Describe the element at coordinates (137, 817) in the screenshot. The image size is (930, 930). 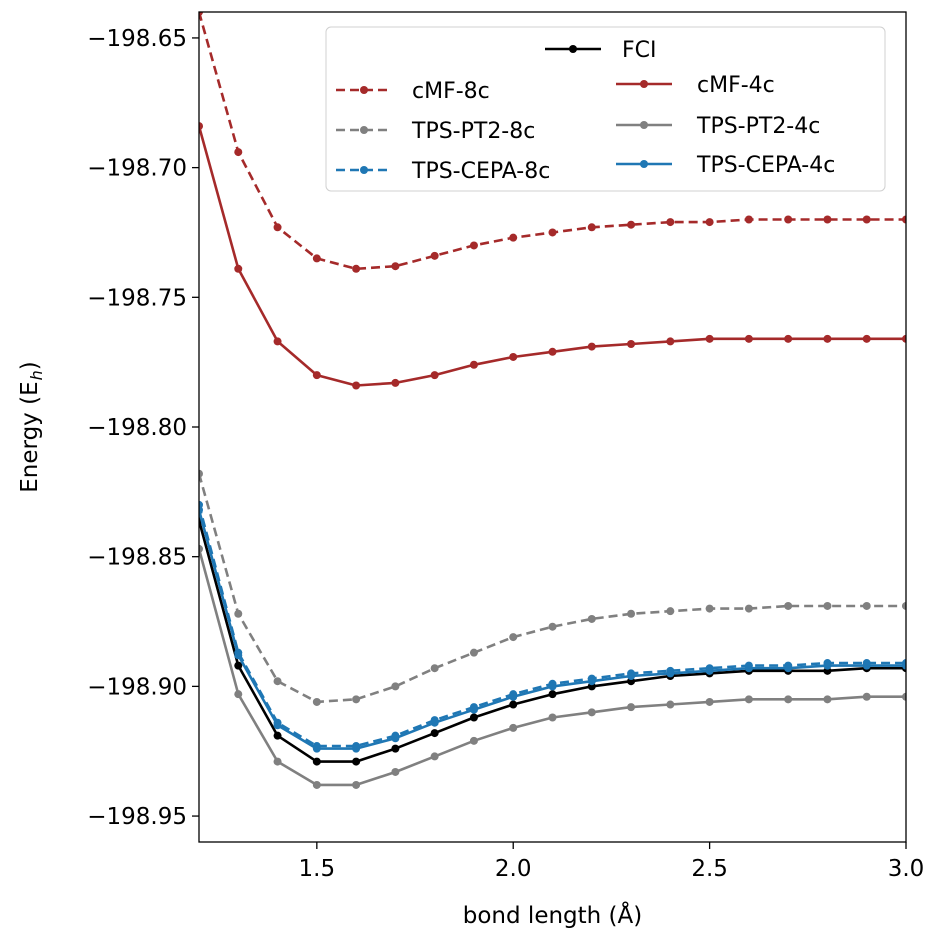
I see `y-tick-label: −198.95` at that location.